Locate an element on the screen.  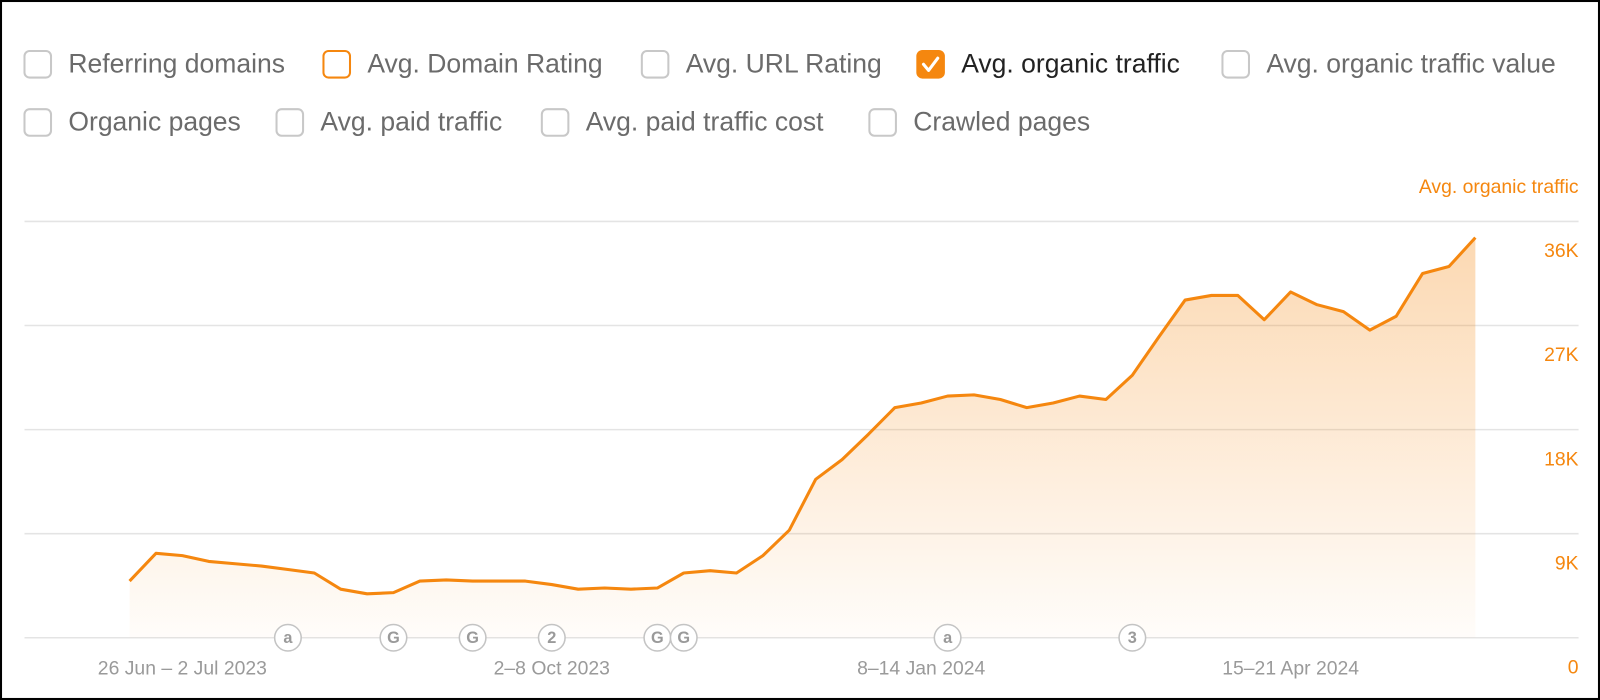
toggle: Avg. paid traffic is located at coordinates (389, 121).